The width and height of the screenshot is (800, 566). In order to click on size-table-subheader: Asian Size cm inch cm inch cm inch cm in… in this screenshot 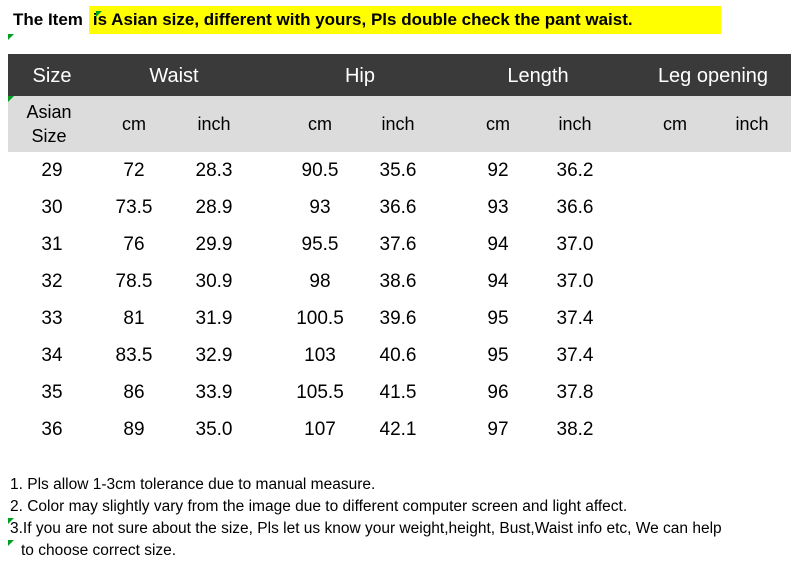, I will do `click(399, 124)`.